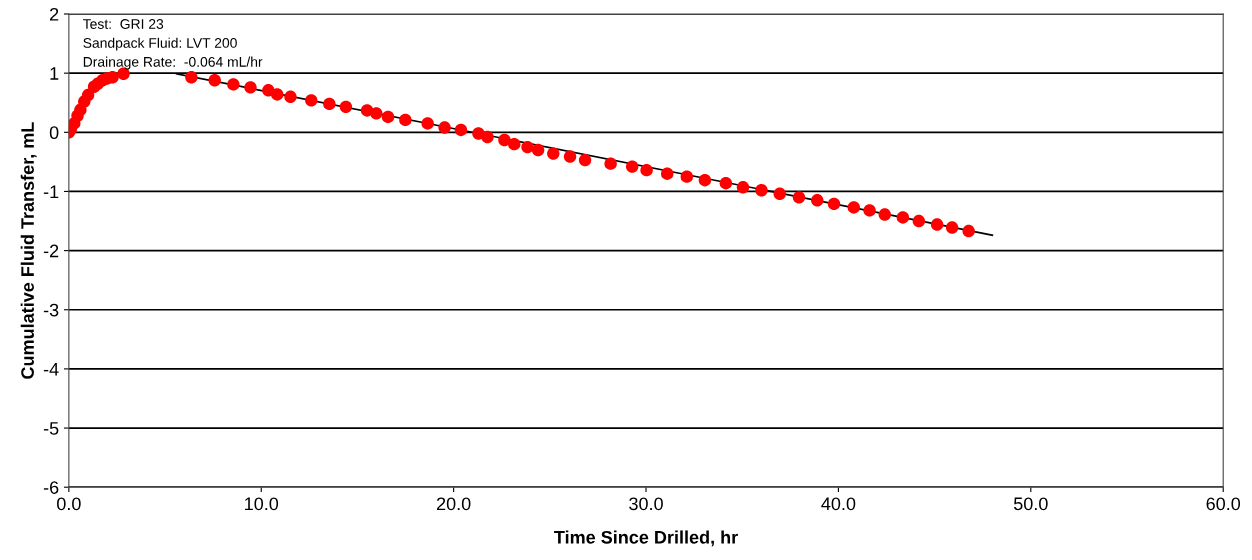  I want to click on x-tick-label: 0.0, so click(69, 504).